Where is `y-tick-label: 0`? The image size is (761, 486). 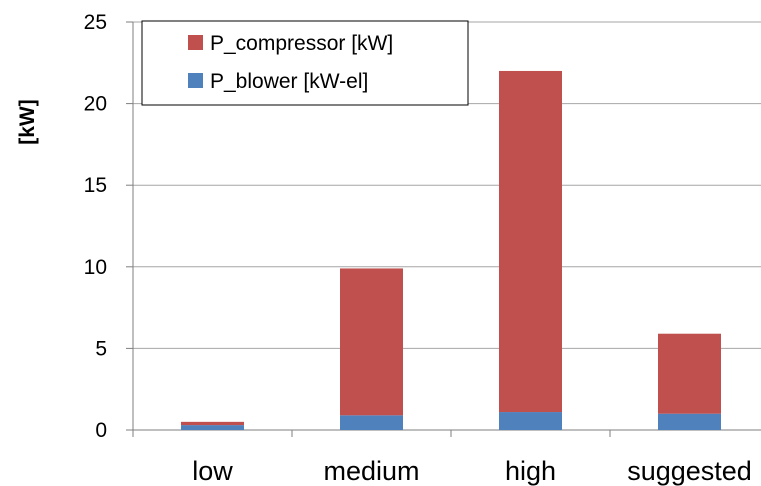
y-tick-label: 0 is located at coordinates (101, 430).